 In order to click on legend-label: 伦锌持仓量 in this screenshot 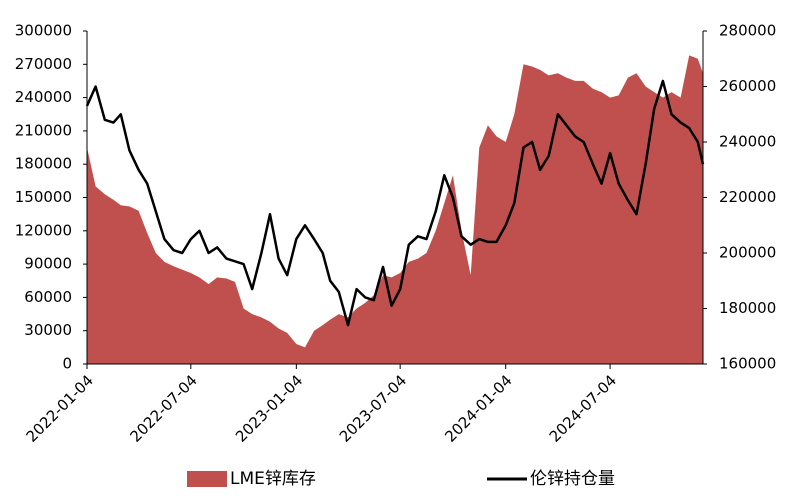, I will do `click(572, 479)`.